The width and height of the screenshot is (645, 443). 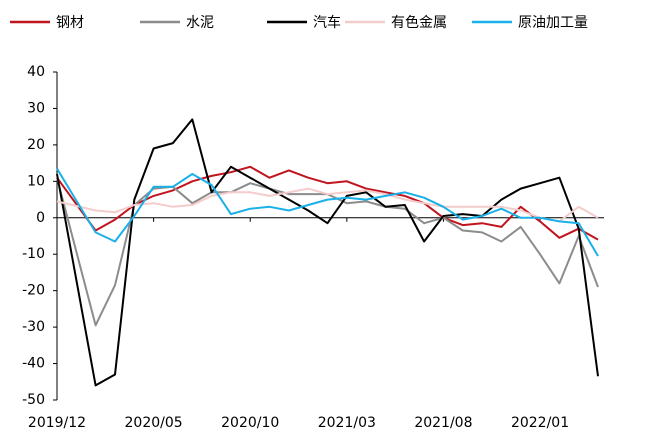 I want to click on legend-label: 钢材, so click(x=70, y=23).